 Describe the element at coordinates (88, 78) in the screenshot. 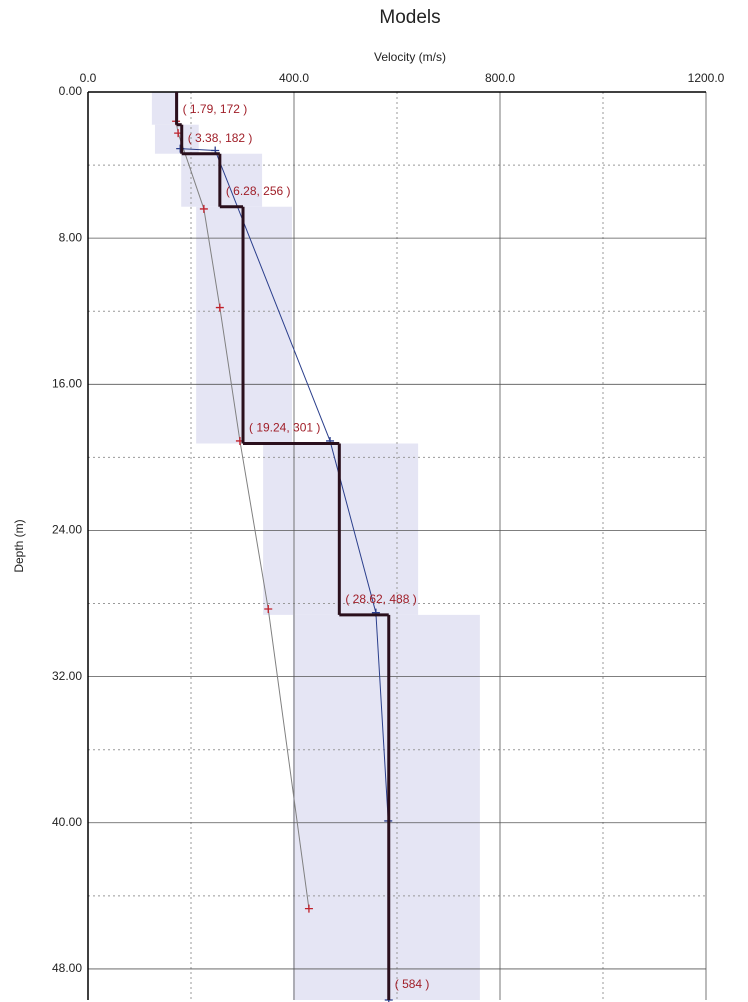

I see `x-tick-label: 0.0` at that location.